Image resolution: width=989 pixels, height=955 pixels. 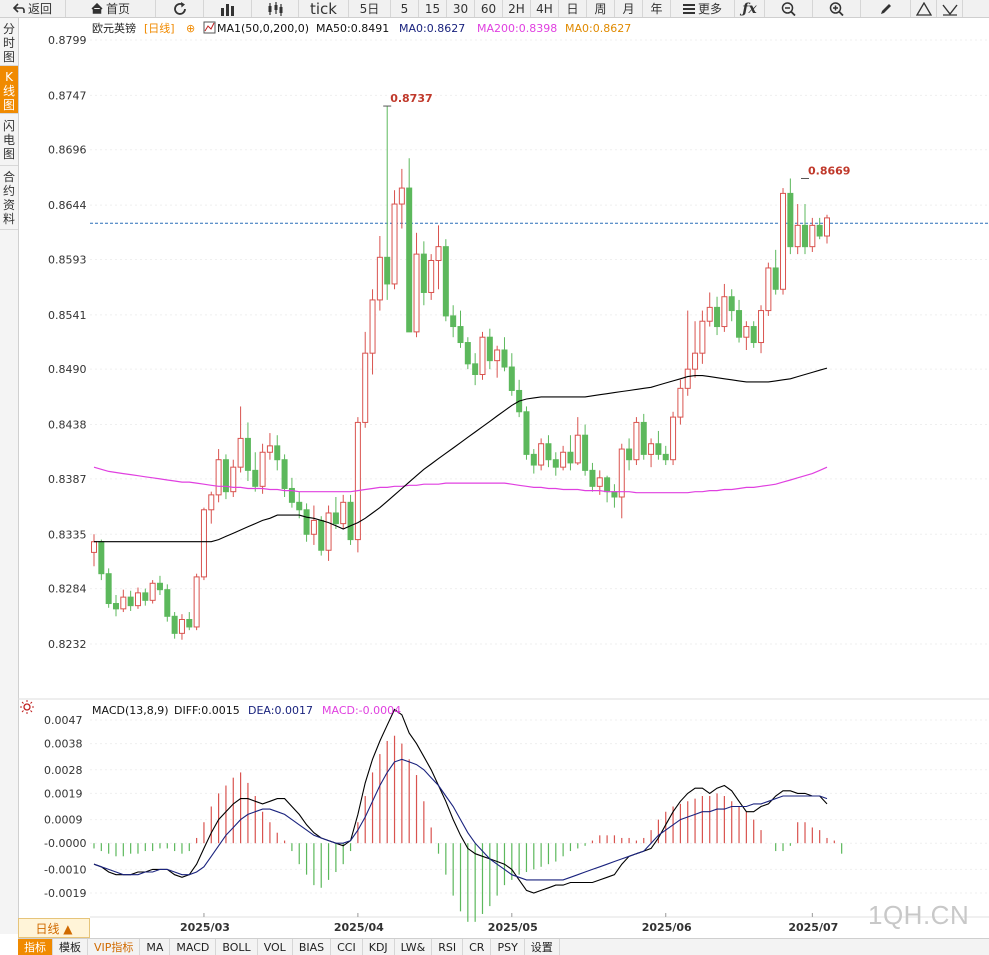 What do you see at coordinates (111, 8) in the screenshot?
I see `home-button: 首页` at bounding box center [111, 8].